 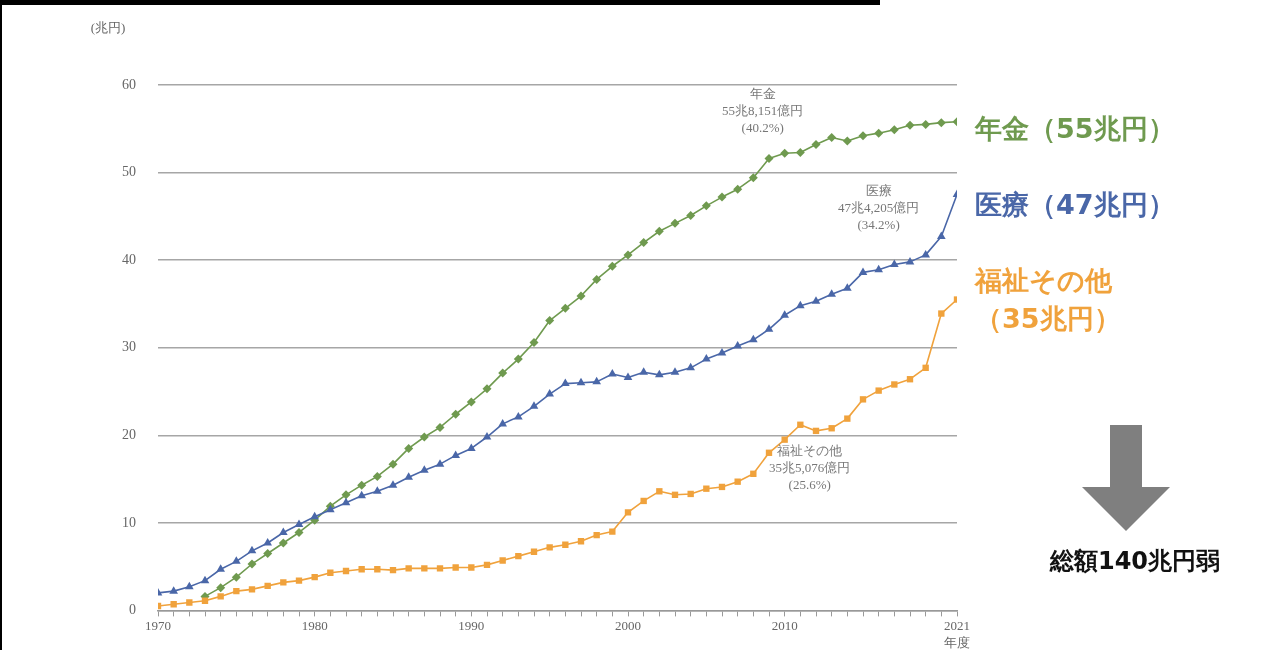 I want to click on x-tick-label: 1980, so click(x=314, y=625).